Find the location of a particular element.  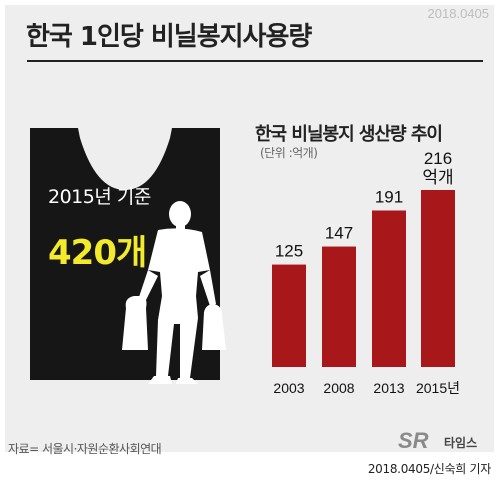

source-note: 자료= 서울시·자원순환사회연대 is located at coordinates (85, 449).